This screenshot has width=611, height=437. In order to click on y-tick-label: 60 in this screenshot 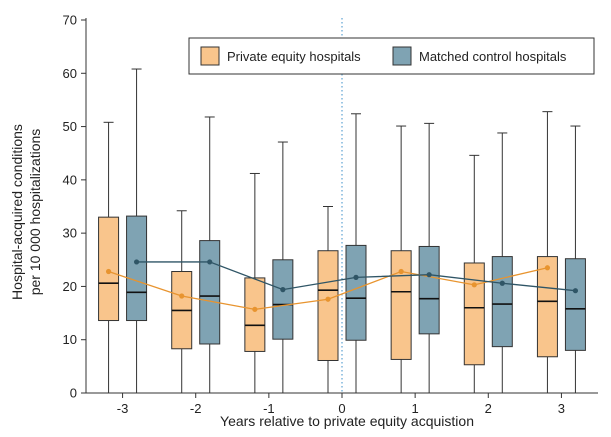, I will do `click(70, 73)`.